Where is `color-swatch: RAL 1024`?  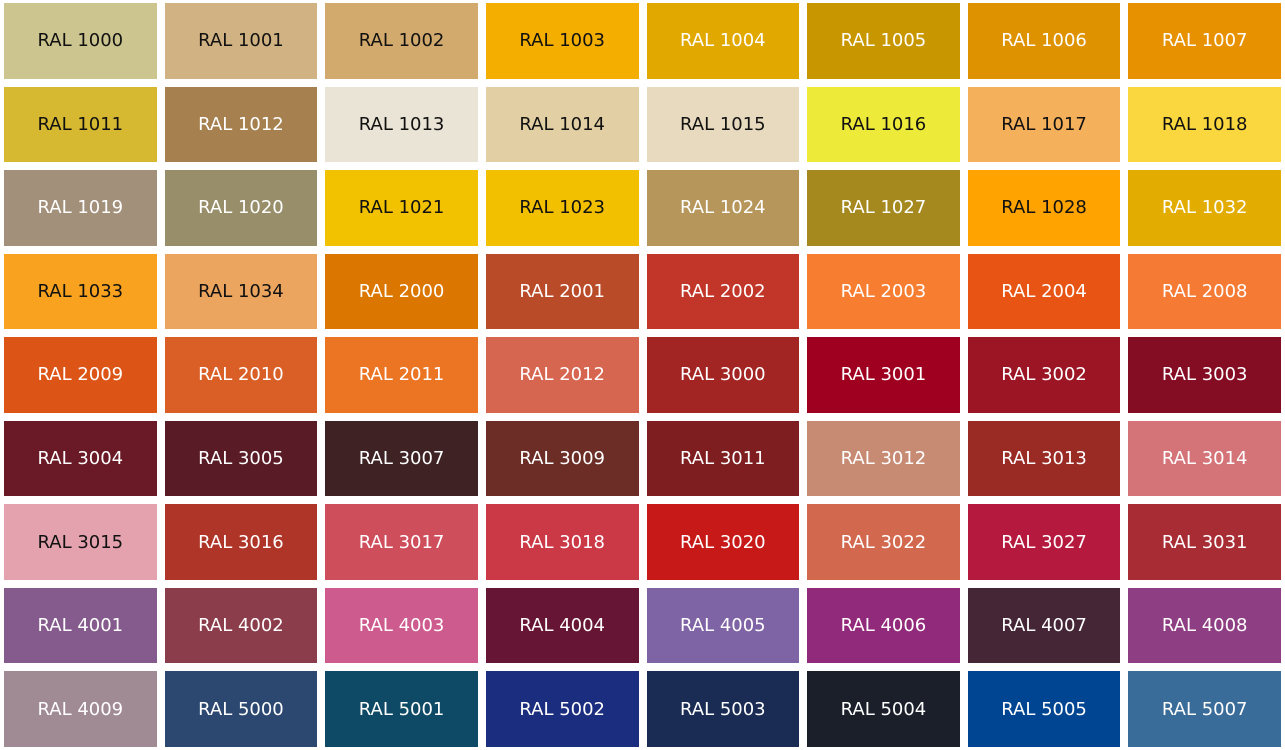
color-swatch: RAL 1024 is located at coordinates (723, 208).